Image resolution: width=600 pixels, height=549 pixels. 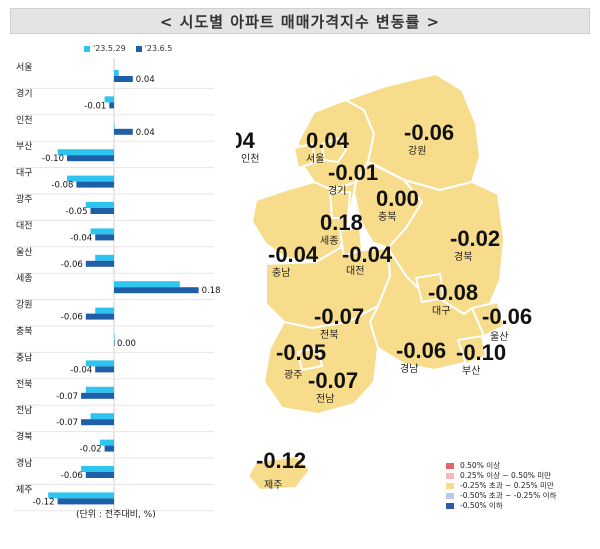 I want to click on category-label: 광주, so click(x=24, y=199).